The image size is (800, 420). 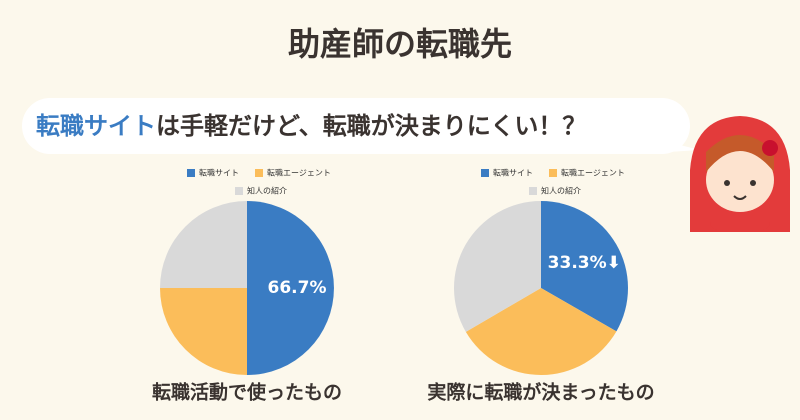 What do you see at coordinates (247, 392) in the screenshot?
I see `chart-caption: 転職活動で使ったもの` at bounding box center [247, 392].